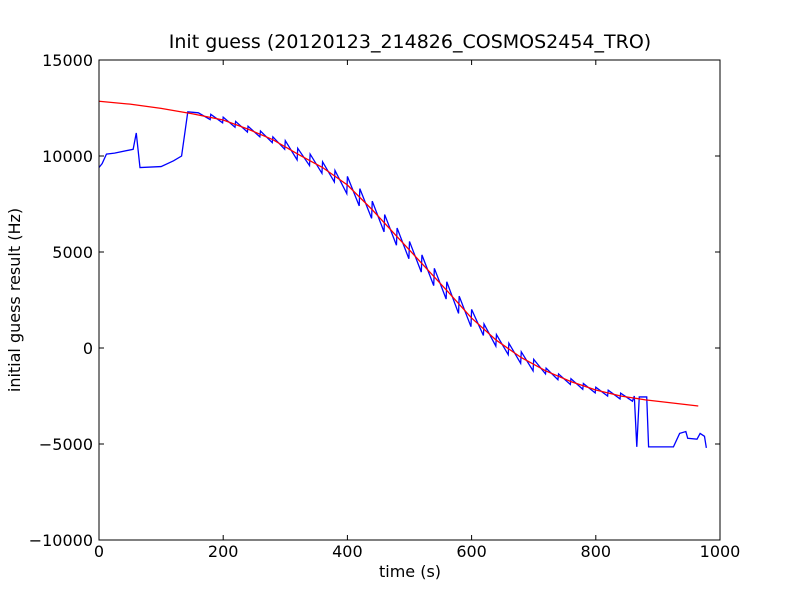 This screenshot has width=800, height=600. Describe the element at coordinates (67, 156) in the screenshot. I see `y-tick-label: 10000` at that location.